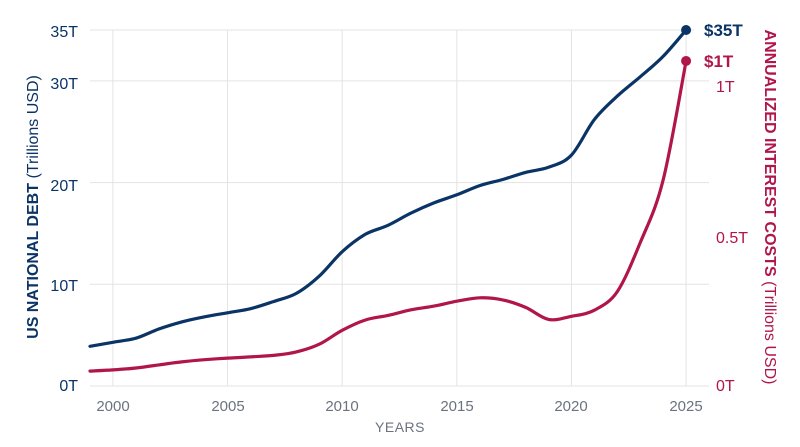 This screenshot has height=447, width=800. I want to click on left-axis-title-bold: US NATIONAL DEBT, so click(33, 261).